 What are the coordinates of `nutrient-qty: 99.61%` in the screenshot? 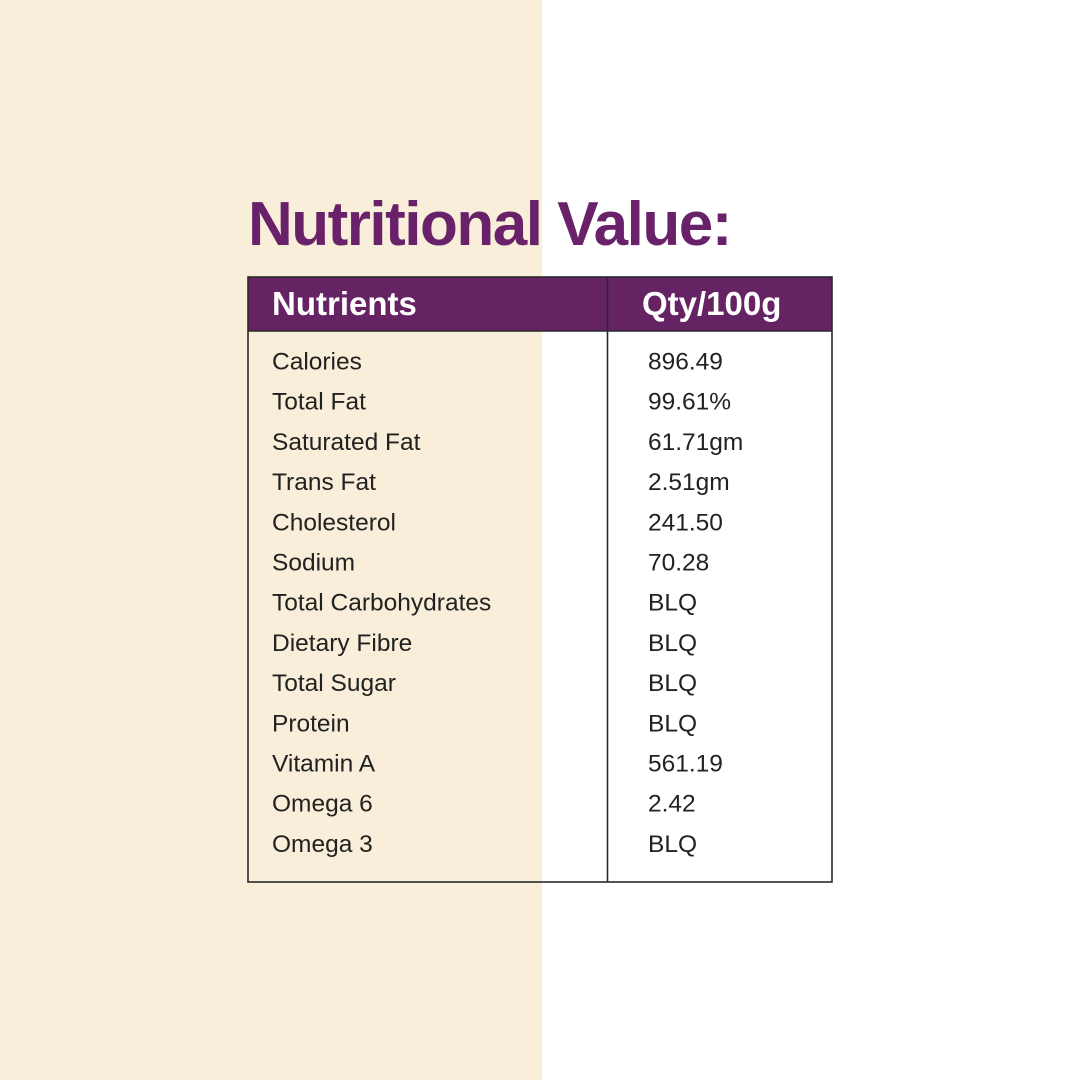 It's located at (689, 402).